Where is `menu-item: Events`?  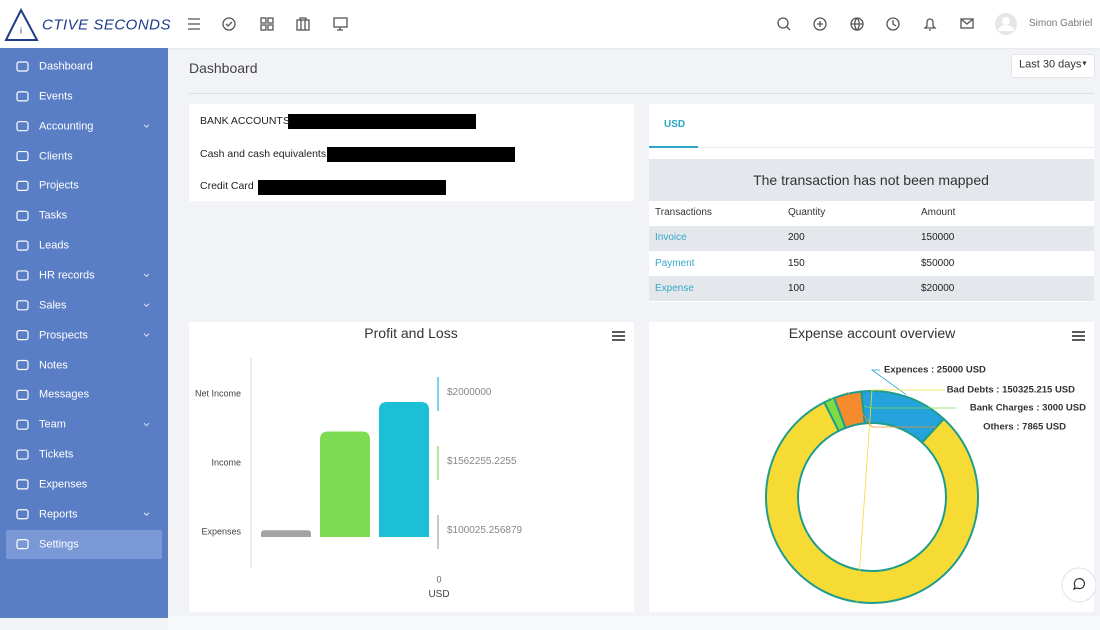
menu-item: Events is located at coordinates (56, 96).